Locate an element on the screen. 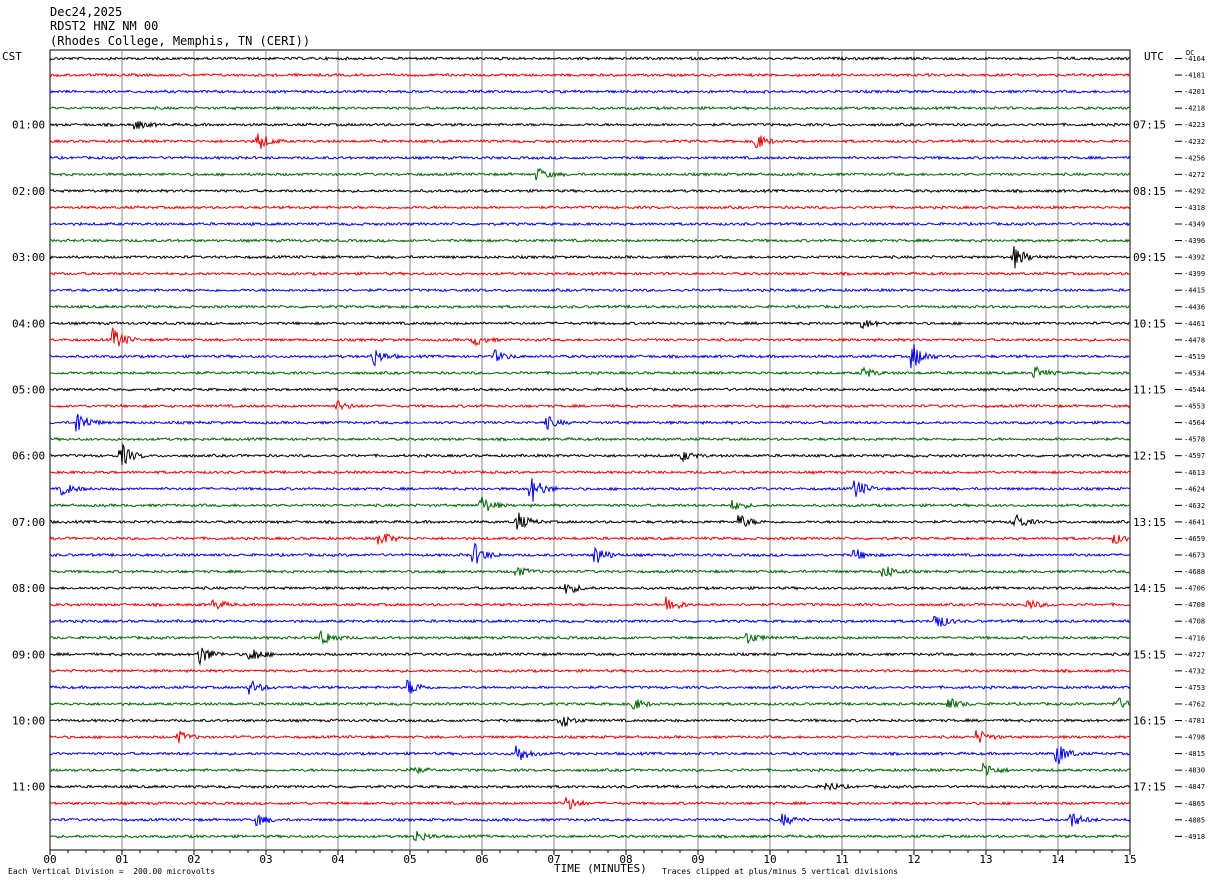 Image resolution: width=1210 pixels, height=886 pixels. hour-label-left: 07:00 is located at coordinates (28, 522).